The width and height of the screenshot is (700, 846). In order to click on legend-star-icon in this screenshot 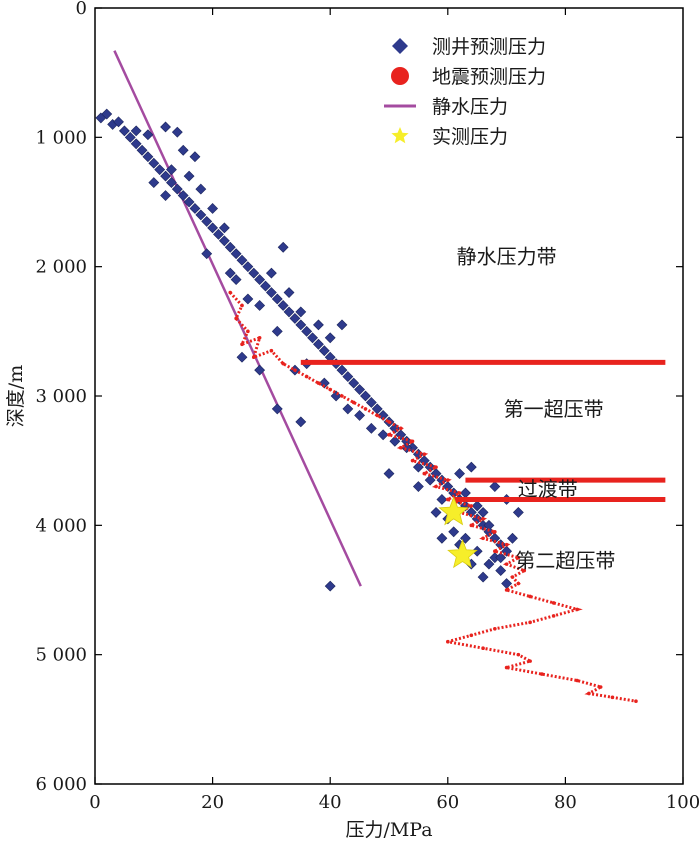, I will do `click(400, 135)`.